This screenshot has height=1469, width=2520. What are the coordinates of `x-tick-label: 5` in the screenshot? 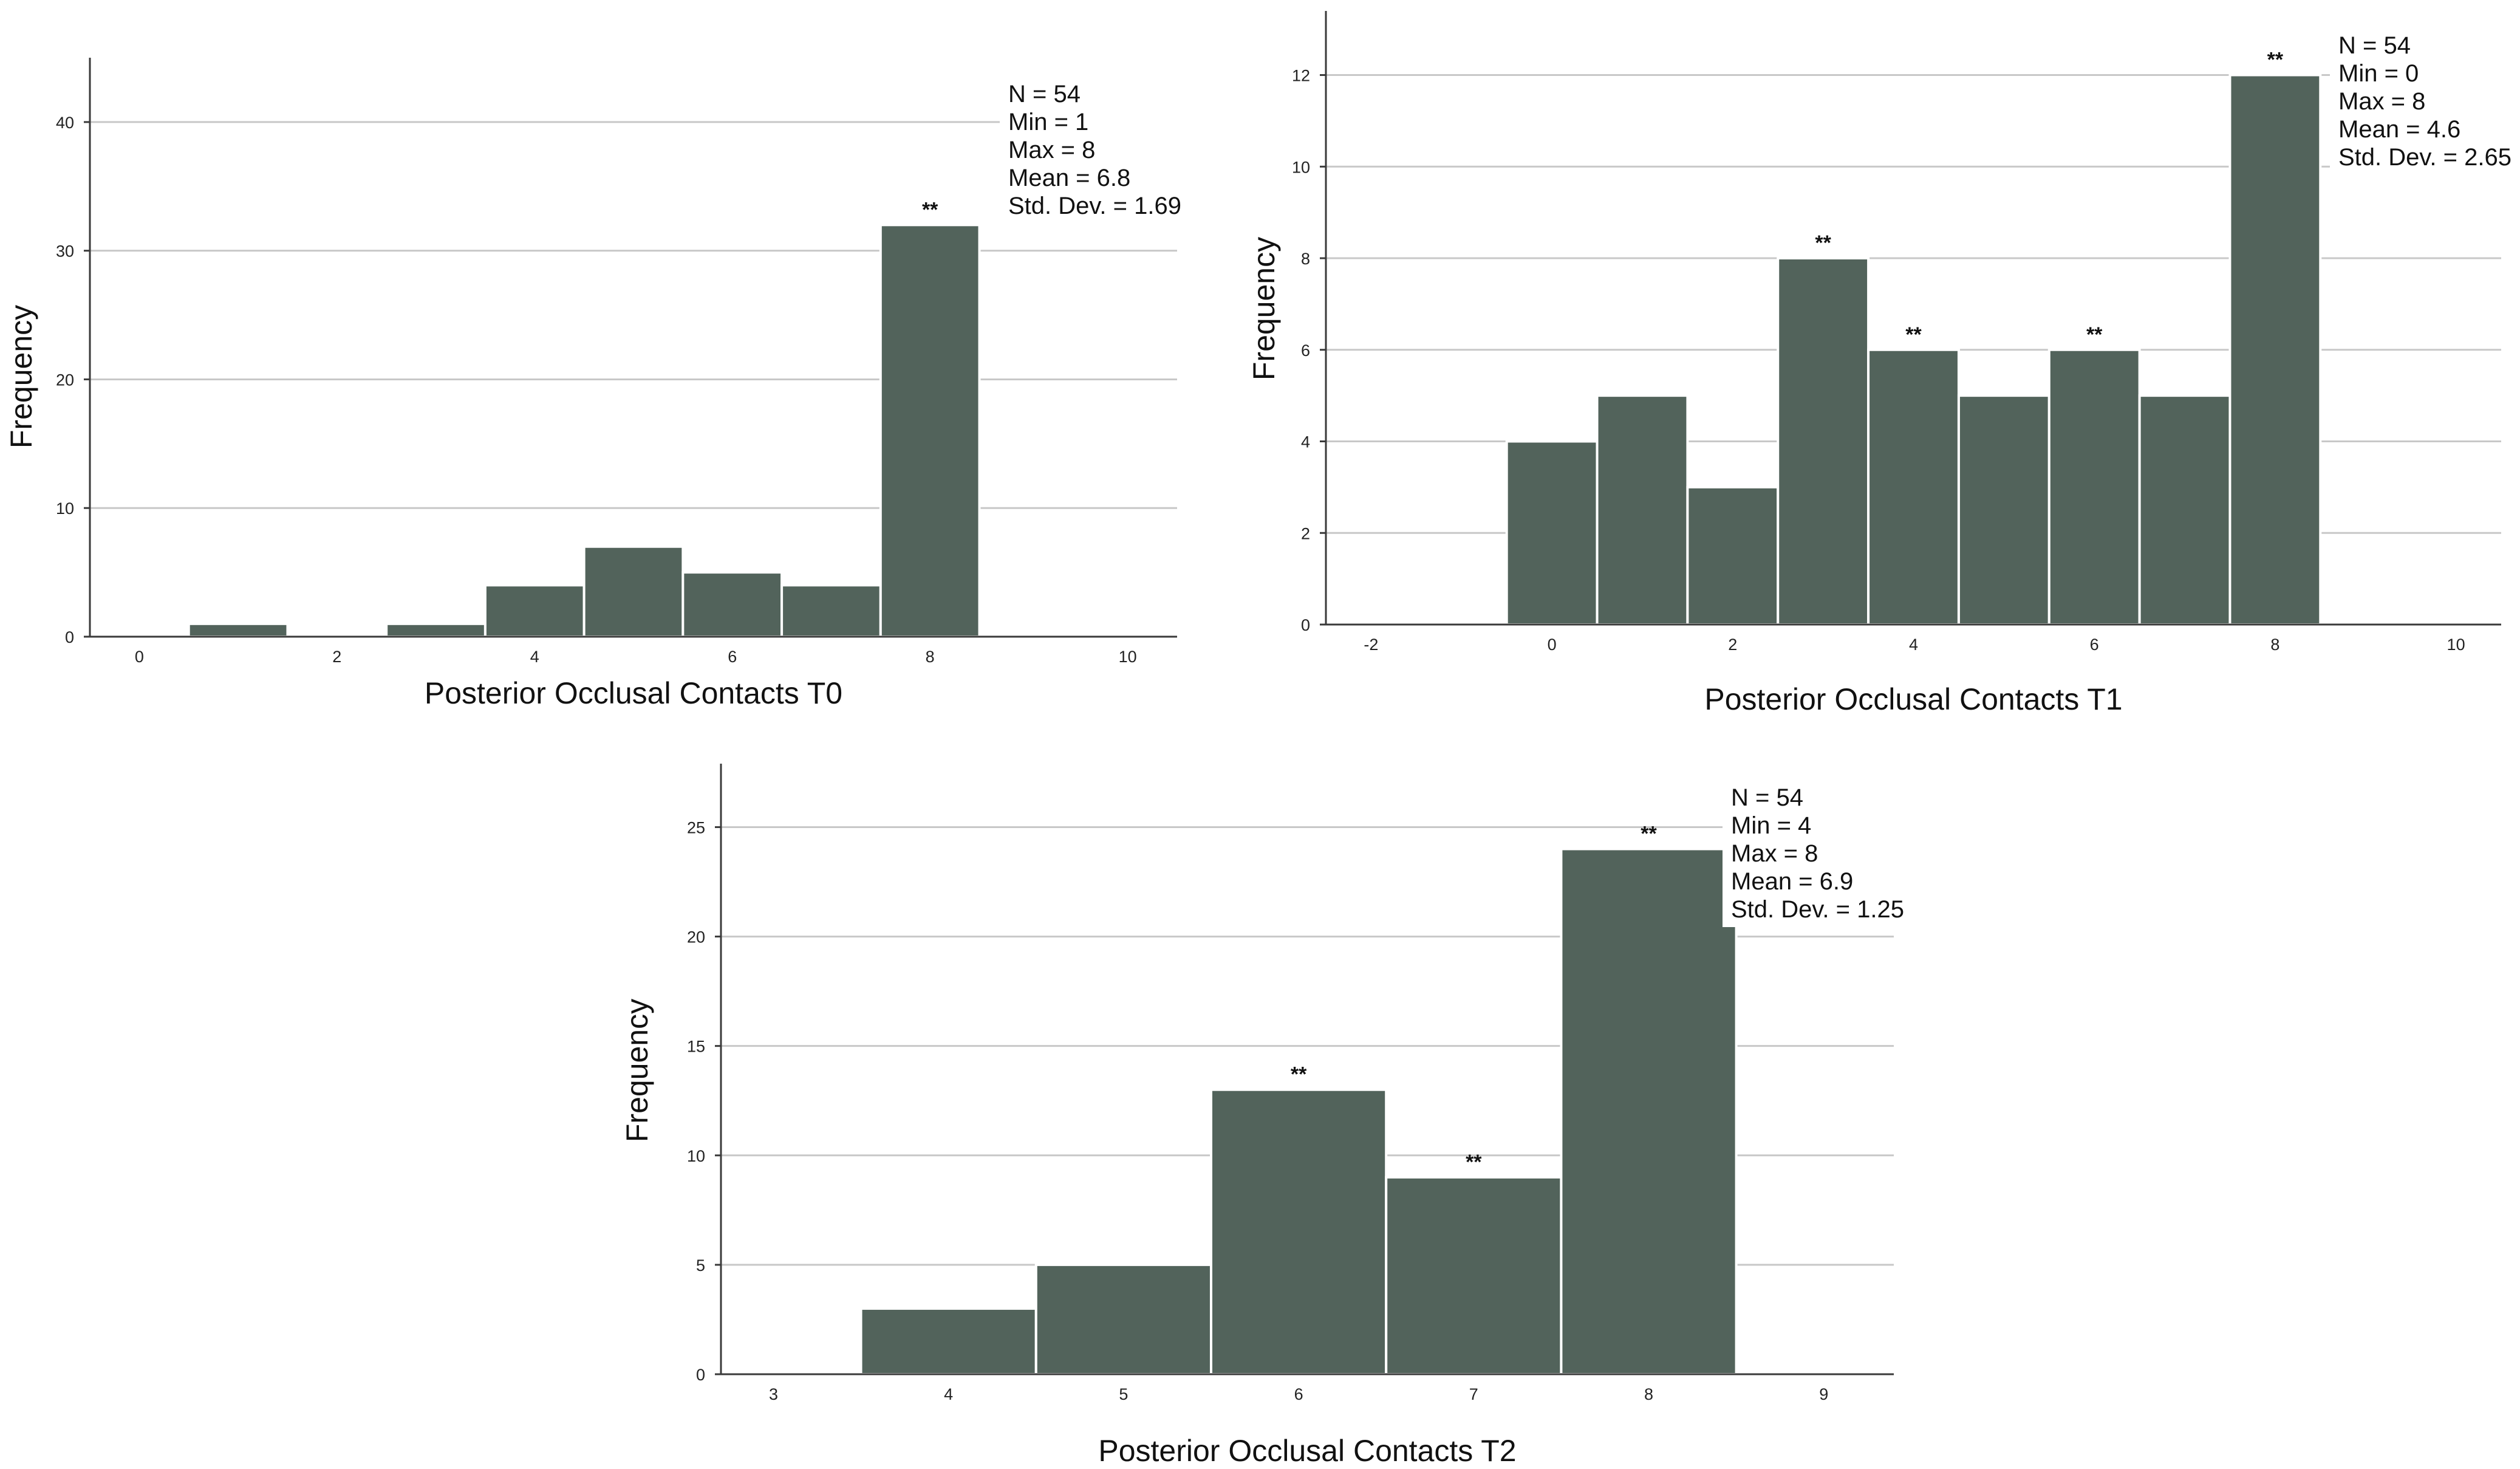 It's located at (1123, 1394).